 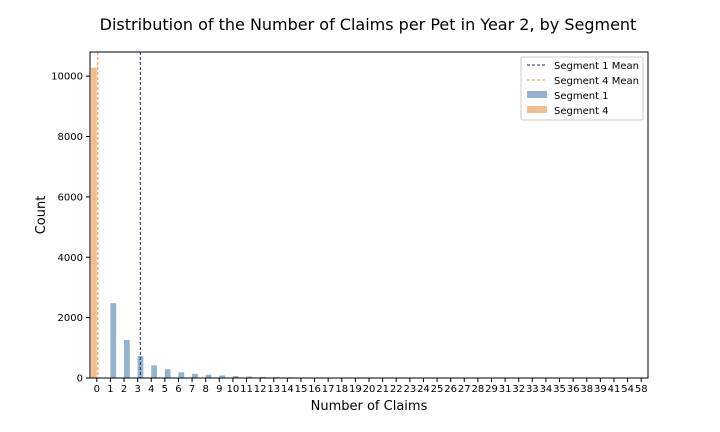 What do you see at coordinates (233, 389) in the screenshot?
I see `x-tick-label: 10` at bounding box center [233, 389].